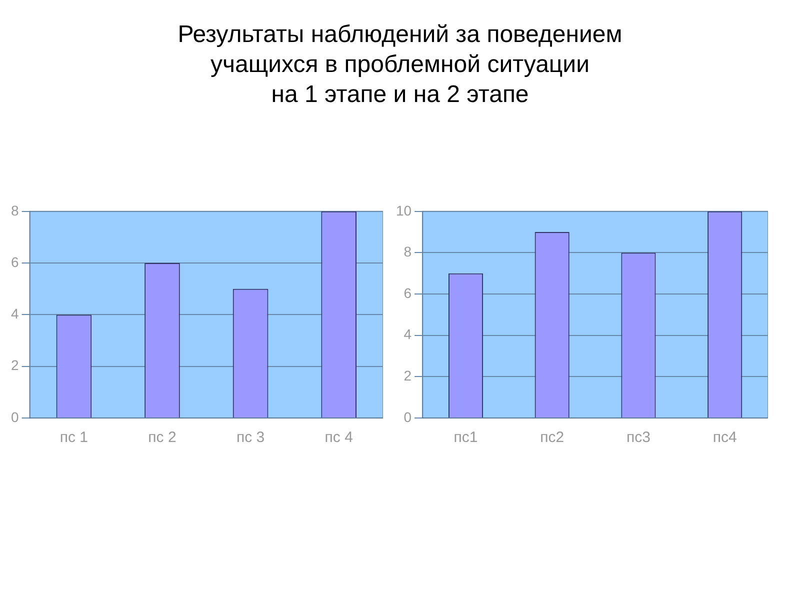 This screenshot has width=800, height=600. What do you see at coordinates (400, 65) in the screenshot?
I see `chart-title: Результаты наблюдений за поведением учащихся в проблемной ситуации на 1 этапе и на 2 этапе` at bounding box center [400, 65].